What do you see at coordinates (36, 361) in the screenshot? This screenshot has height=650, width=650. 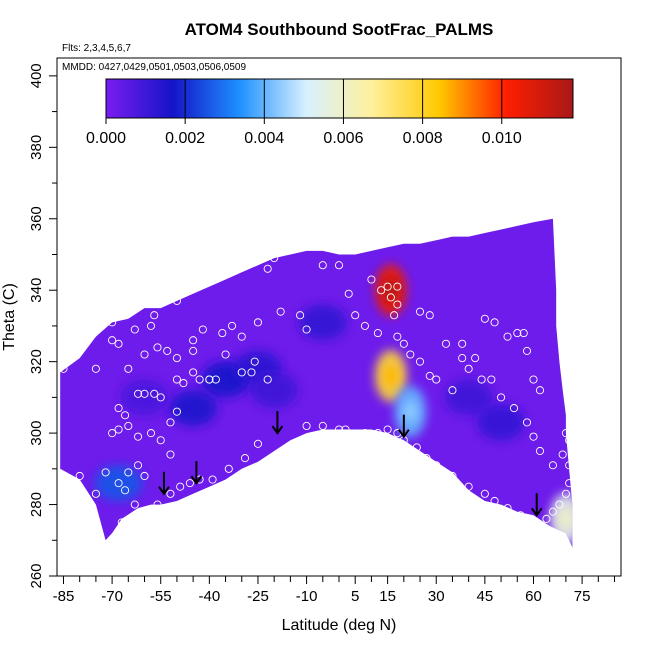 I see `y-tick-label: 320` at bounding box center [36, 361].